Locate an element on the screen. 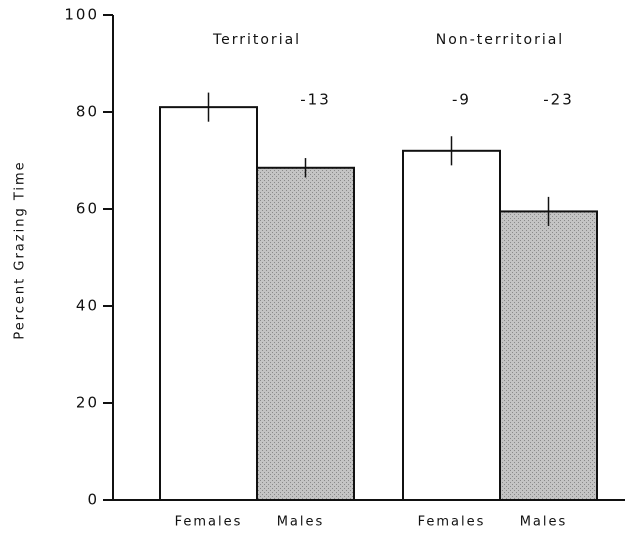 The height and width of the screenshot is (535, 629). y-axis-label: Percent Grazing Time is located at coordinates (20, 249).